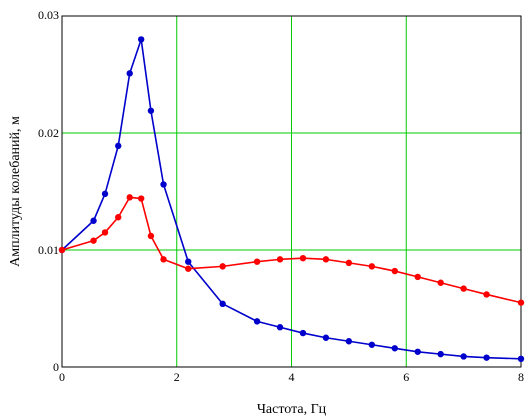 The image size is (532, 419). What do you see at coordinates (406, 377) in the screenshot?
I see `x-tick-label: 6` at bounding box center [406, 377].